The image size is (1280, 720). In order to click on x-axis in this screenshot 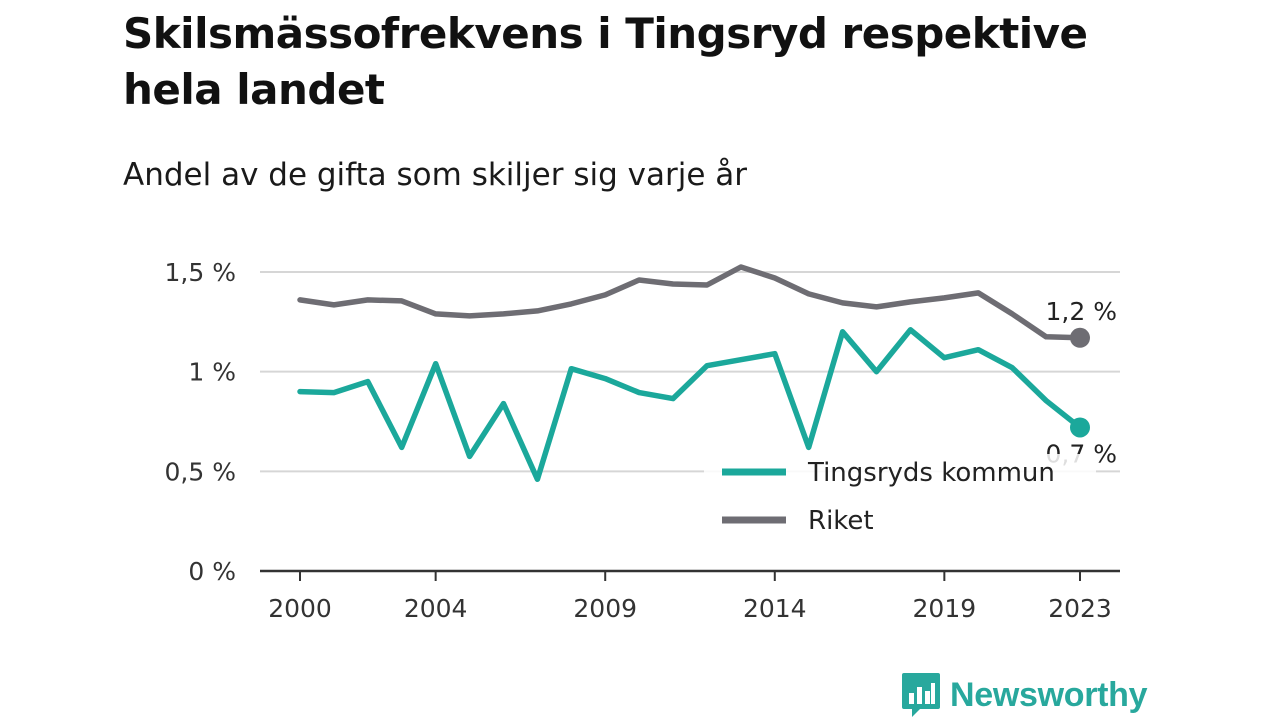, I will do `click(690, 575)`.